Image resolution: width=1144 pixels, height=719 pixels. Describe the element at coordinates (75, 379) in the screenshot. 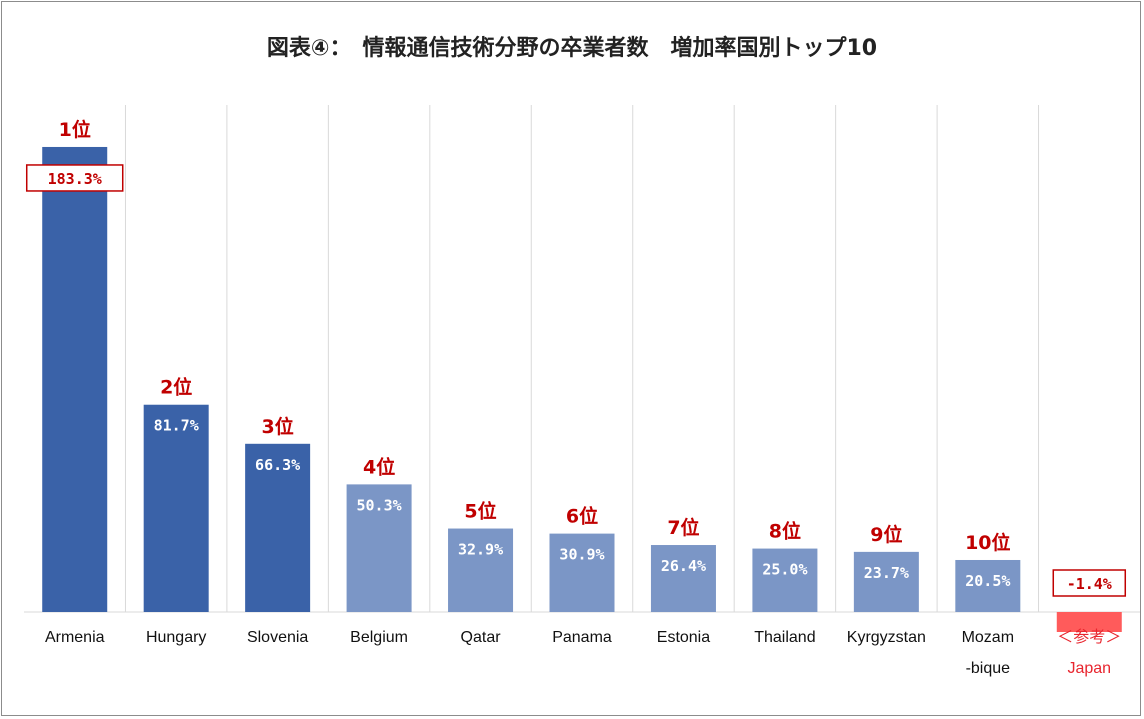

I see `bar-armenia` at that location.